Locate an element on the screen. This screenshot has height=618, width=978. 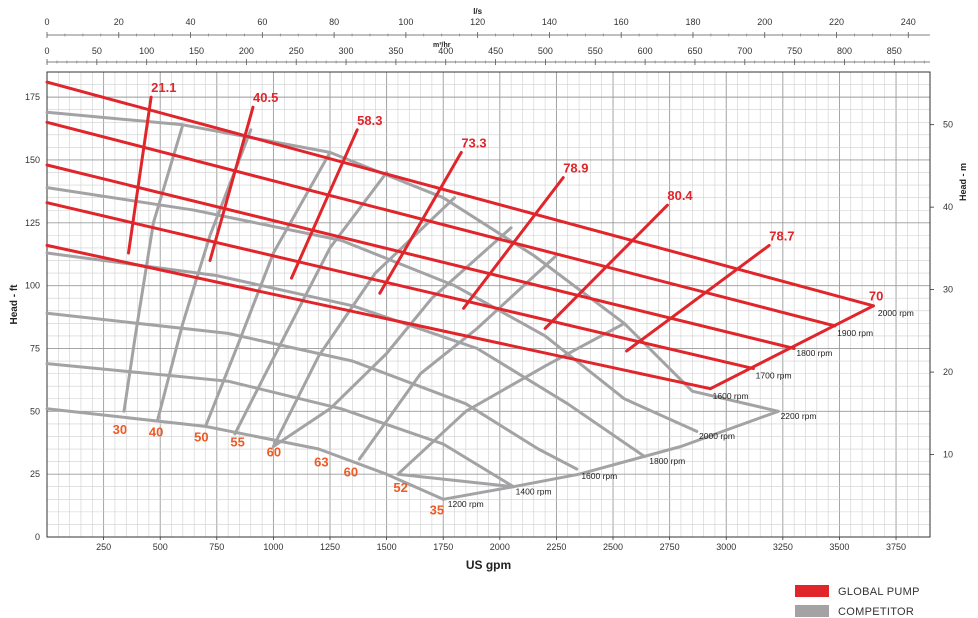
top-axis-m3hr-tick-label: 350 is located at coordinates (395, 51).